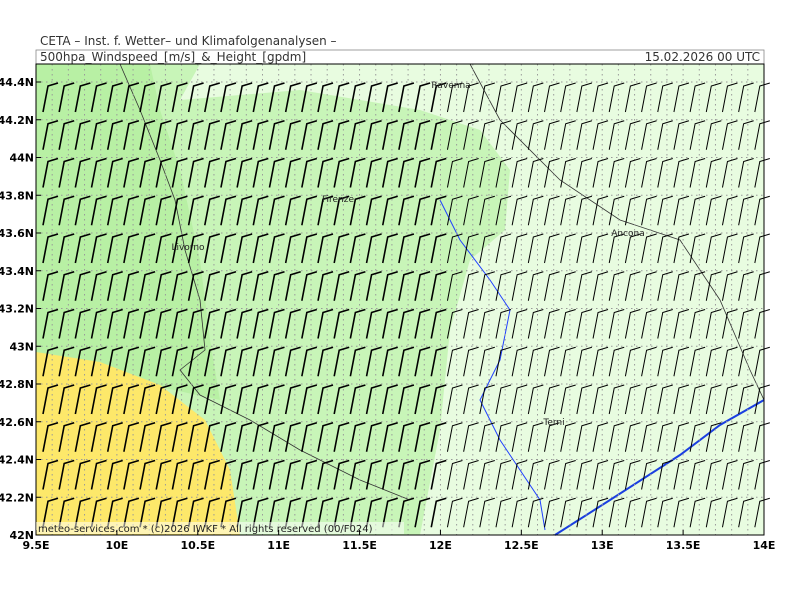  What do you see at coordinates (17, 271) in the screenshot?
I see `lat-label: 43.4N` at bounding box center [17, 271].